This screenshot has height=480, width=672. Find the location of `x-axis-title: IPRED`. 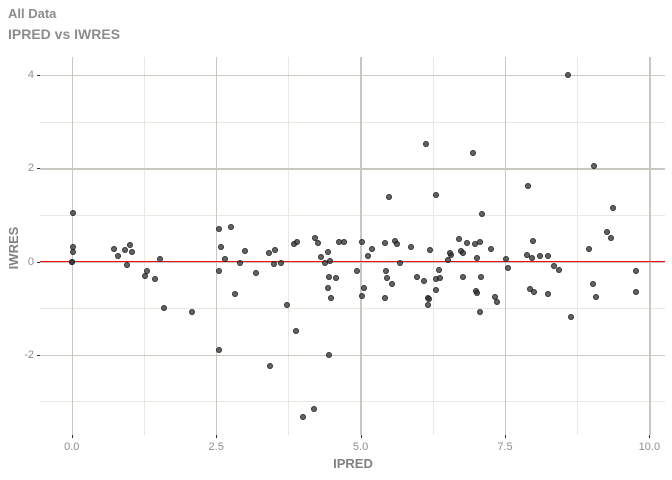

x-axis-title: IPRED is located at coordinates (353, 463).